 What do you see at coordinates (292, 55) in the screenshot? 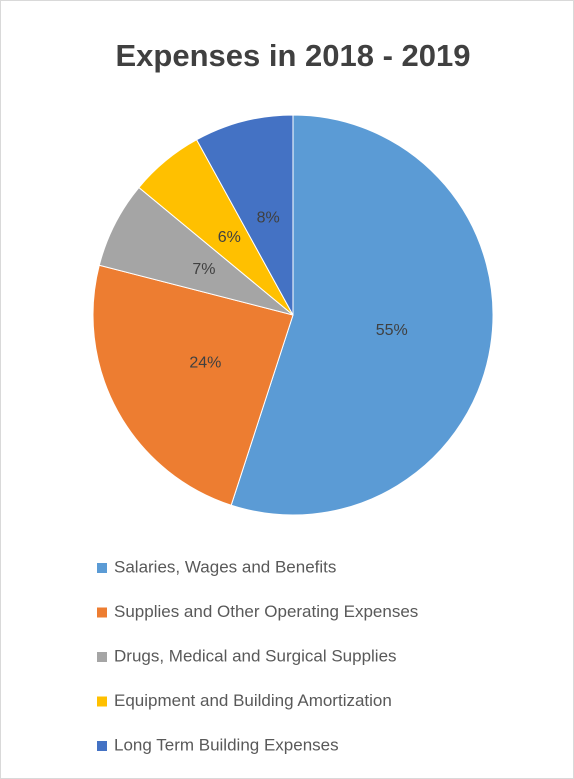
I see `chart-title: Expenses in 2018 - 2019` at bounding box center [292, 55].